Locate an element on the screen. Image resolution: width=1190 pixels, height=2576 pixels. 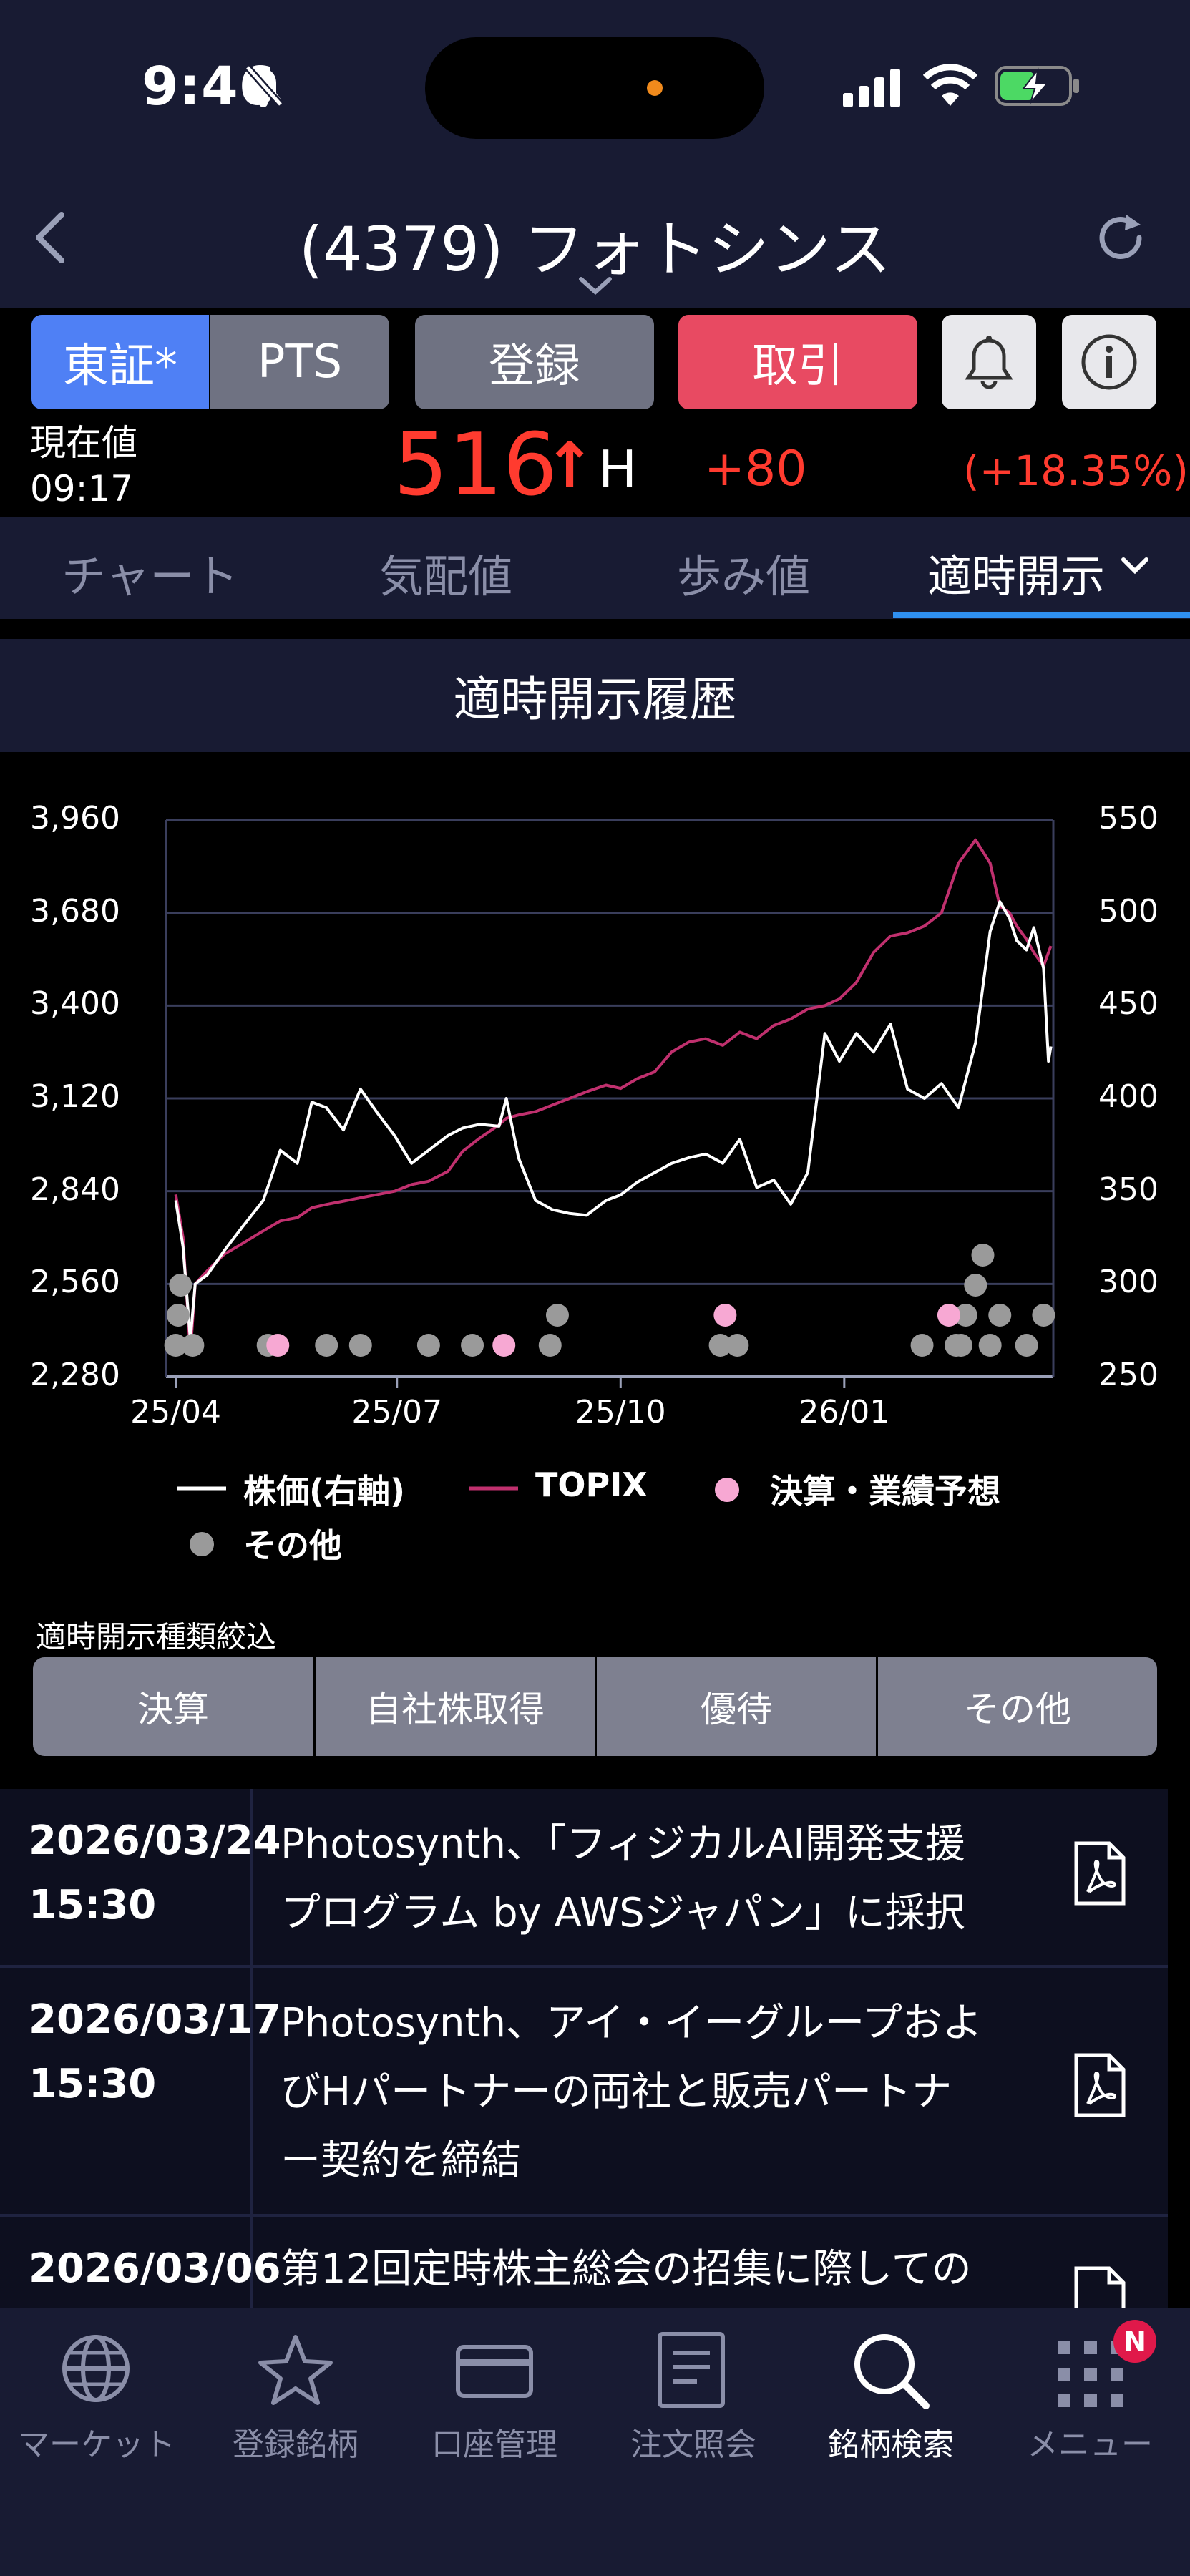
legend-other-label: その他 is located at coordinates (292, 1546).